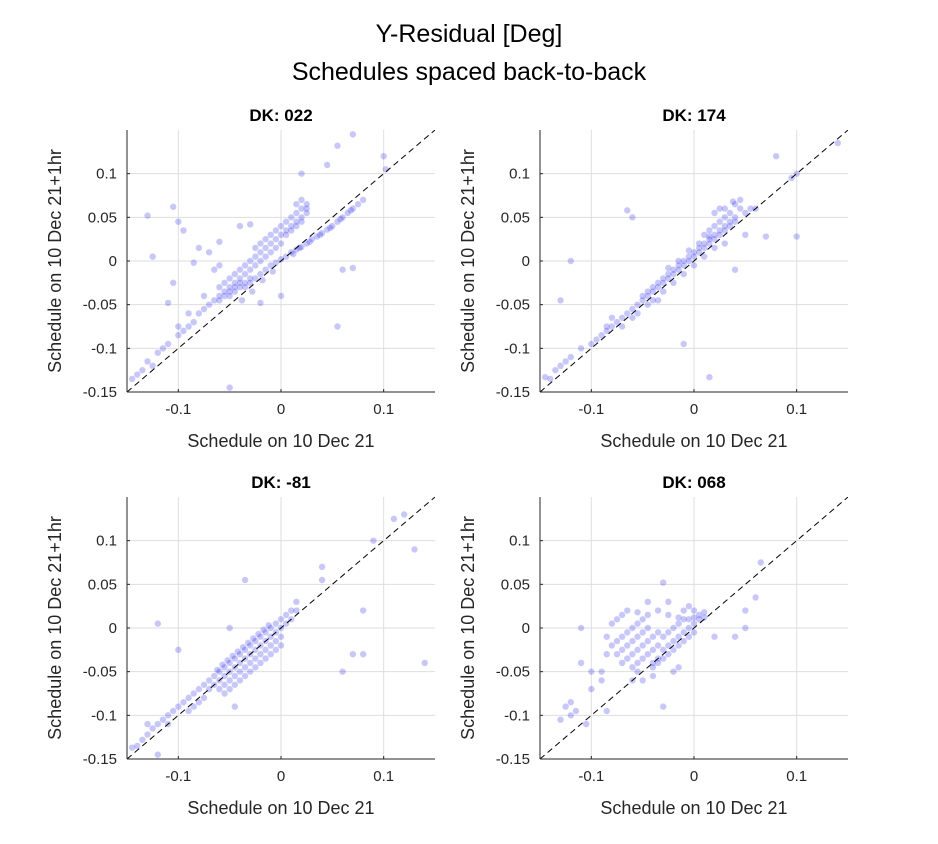 This screenshot has height=844, width=938. What do you see at coordinates (693, 482) in the screenshot?
I see `subplot-title: DK: 068` at bounding box center [693, 482].